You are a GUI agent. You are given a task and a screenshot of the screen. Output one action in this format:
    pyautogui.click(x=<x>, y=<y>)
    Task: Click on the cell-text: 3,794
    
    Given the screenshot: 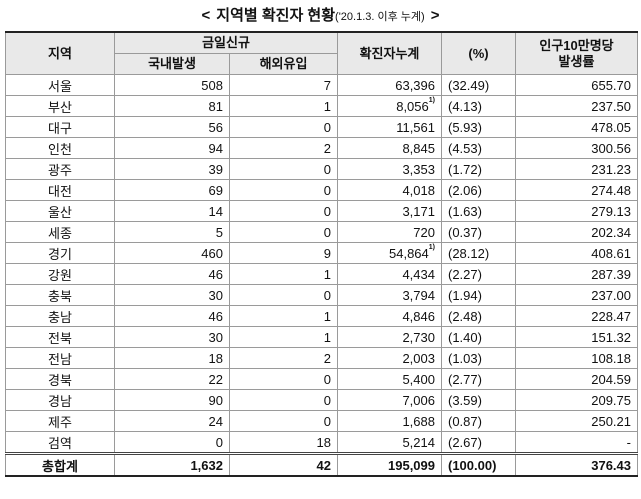 What is the action you would take?
    pyautogui.click(x=418, y=295)
    